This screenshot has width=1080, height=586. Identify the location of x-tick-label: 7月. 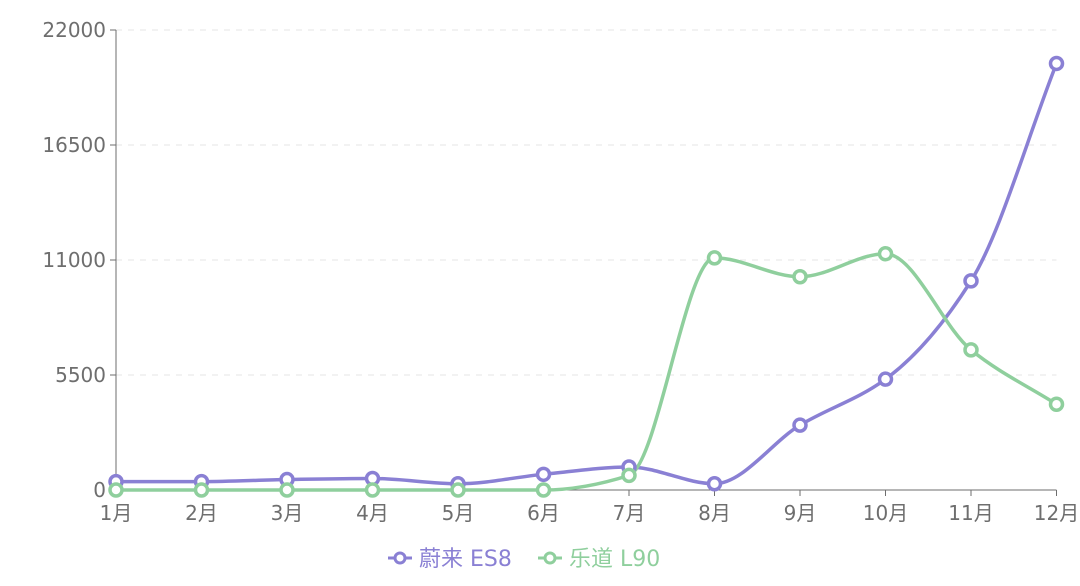
(629, 513).